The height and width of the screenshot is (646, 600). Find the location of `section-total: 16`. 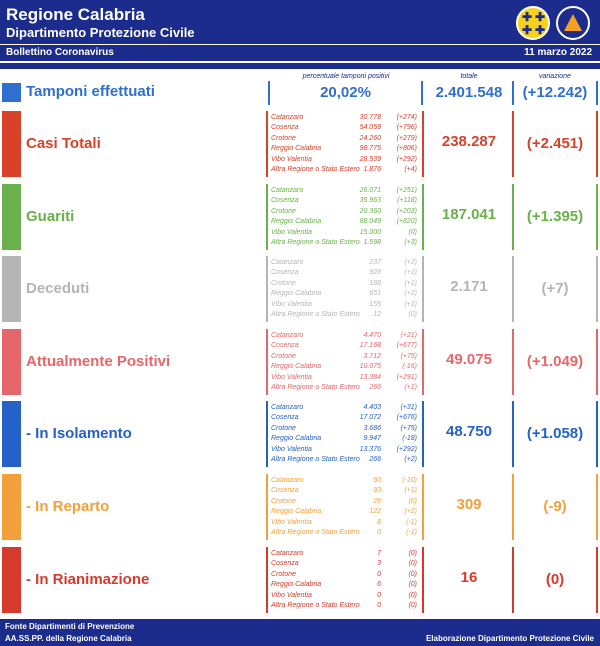

section-total: 16 is located at coordinates (469, 577).